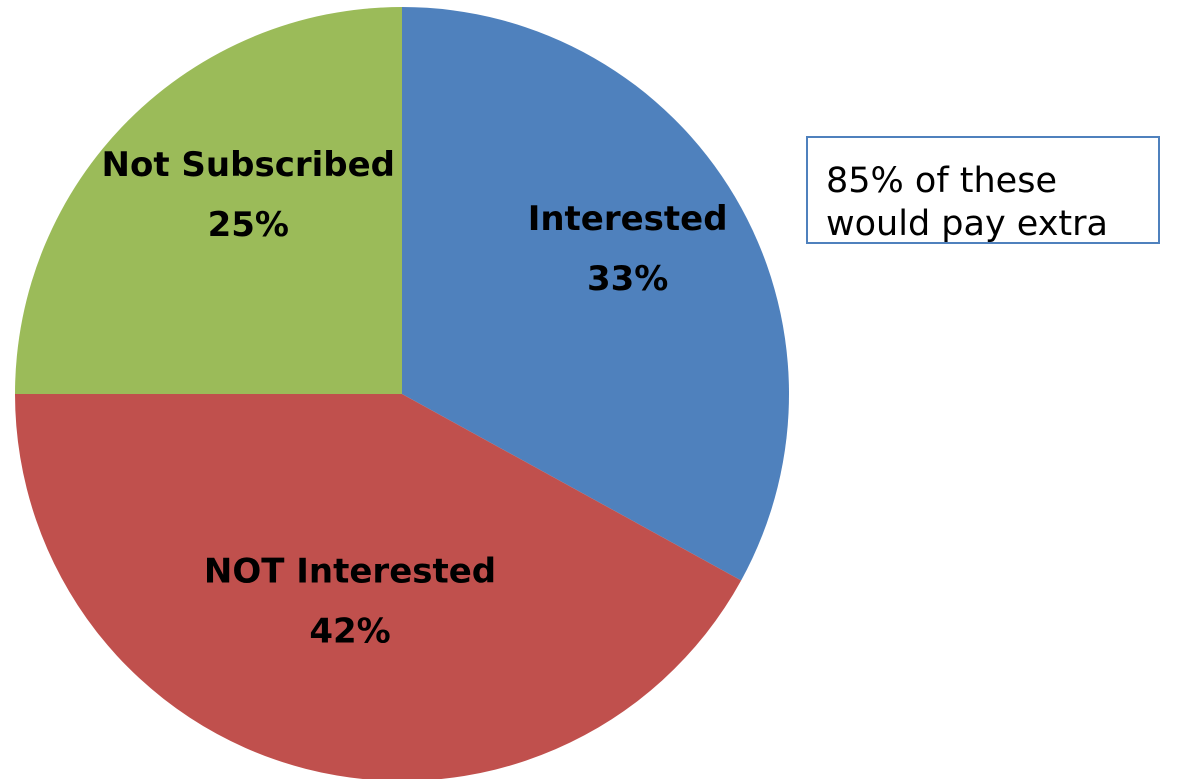 This screenshot has width=1188, height=779. What do you see at coordinates (350, 601) in the screenshot?
I see `slice-label-not-interested: NOT Interested 42%` at bounding box center [350, 601].